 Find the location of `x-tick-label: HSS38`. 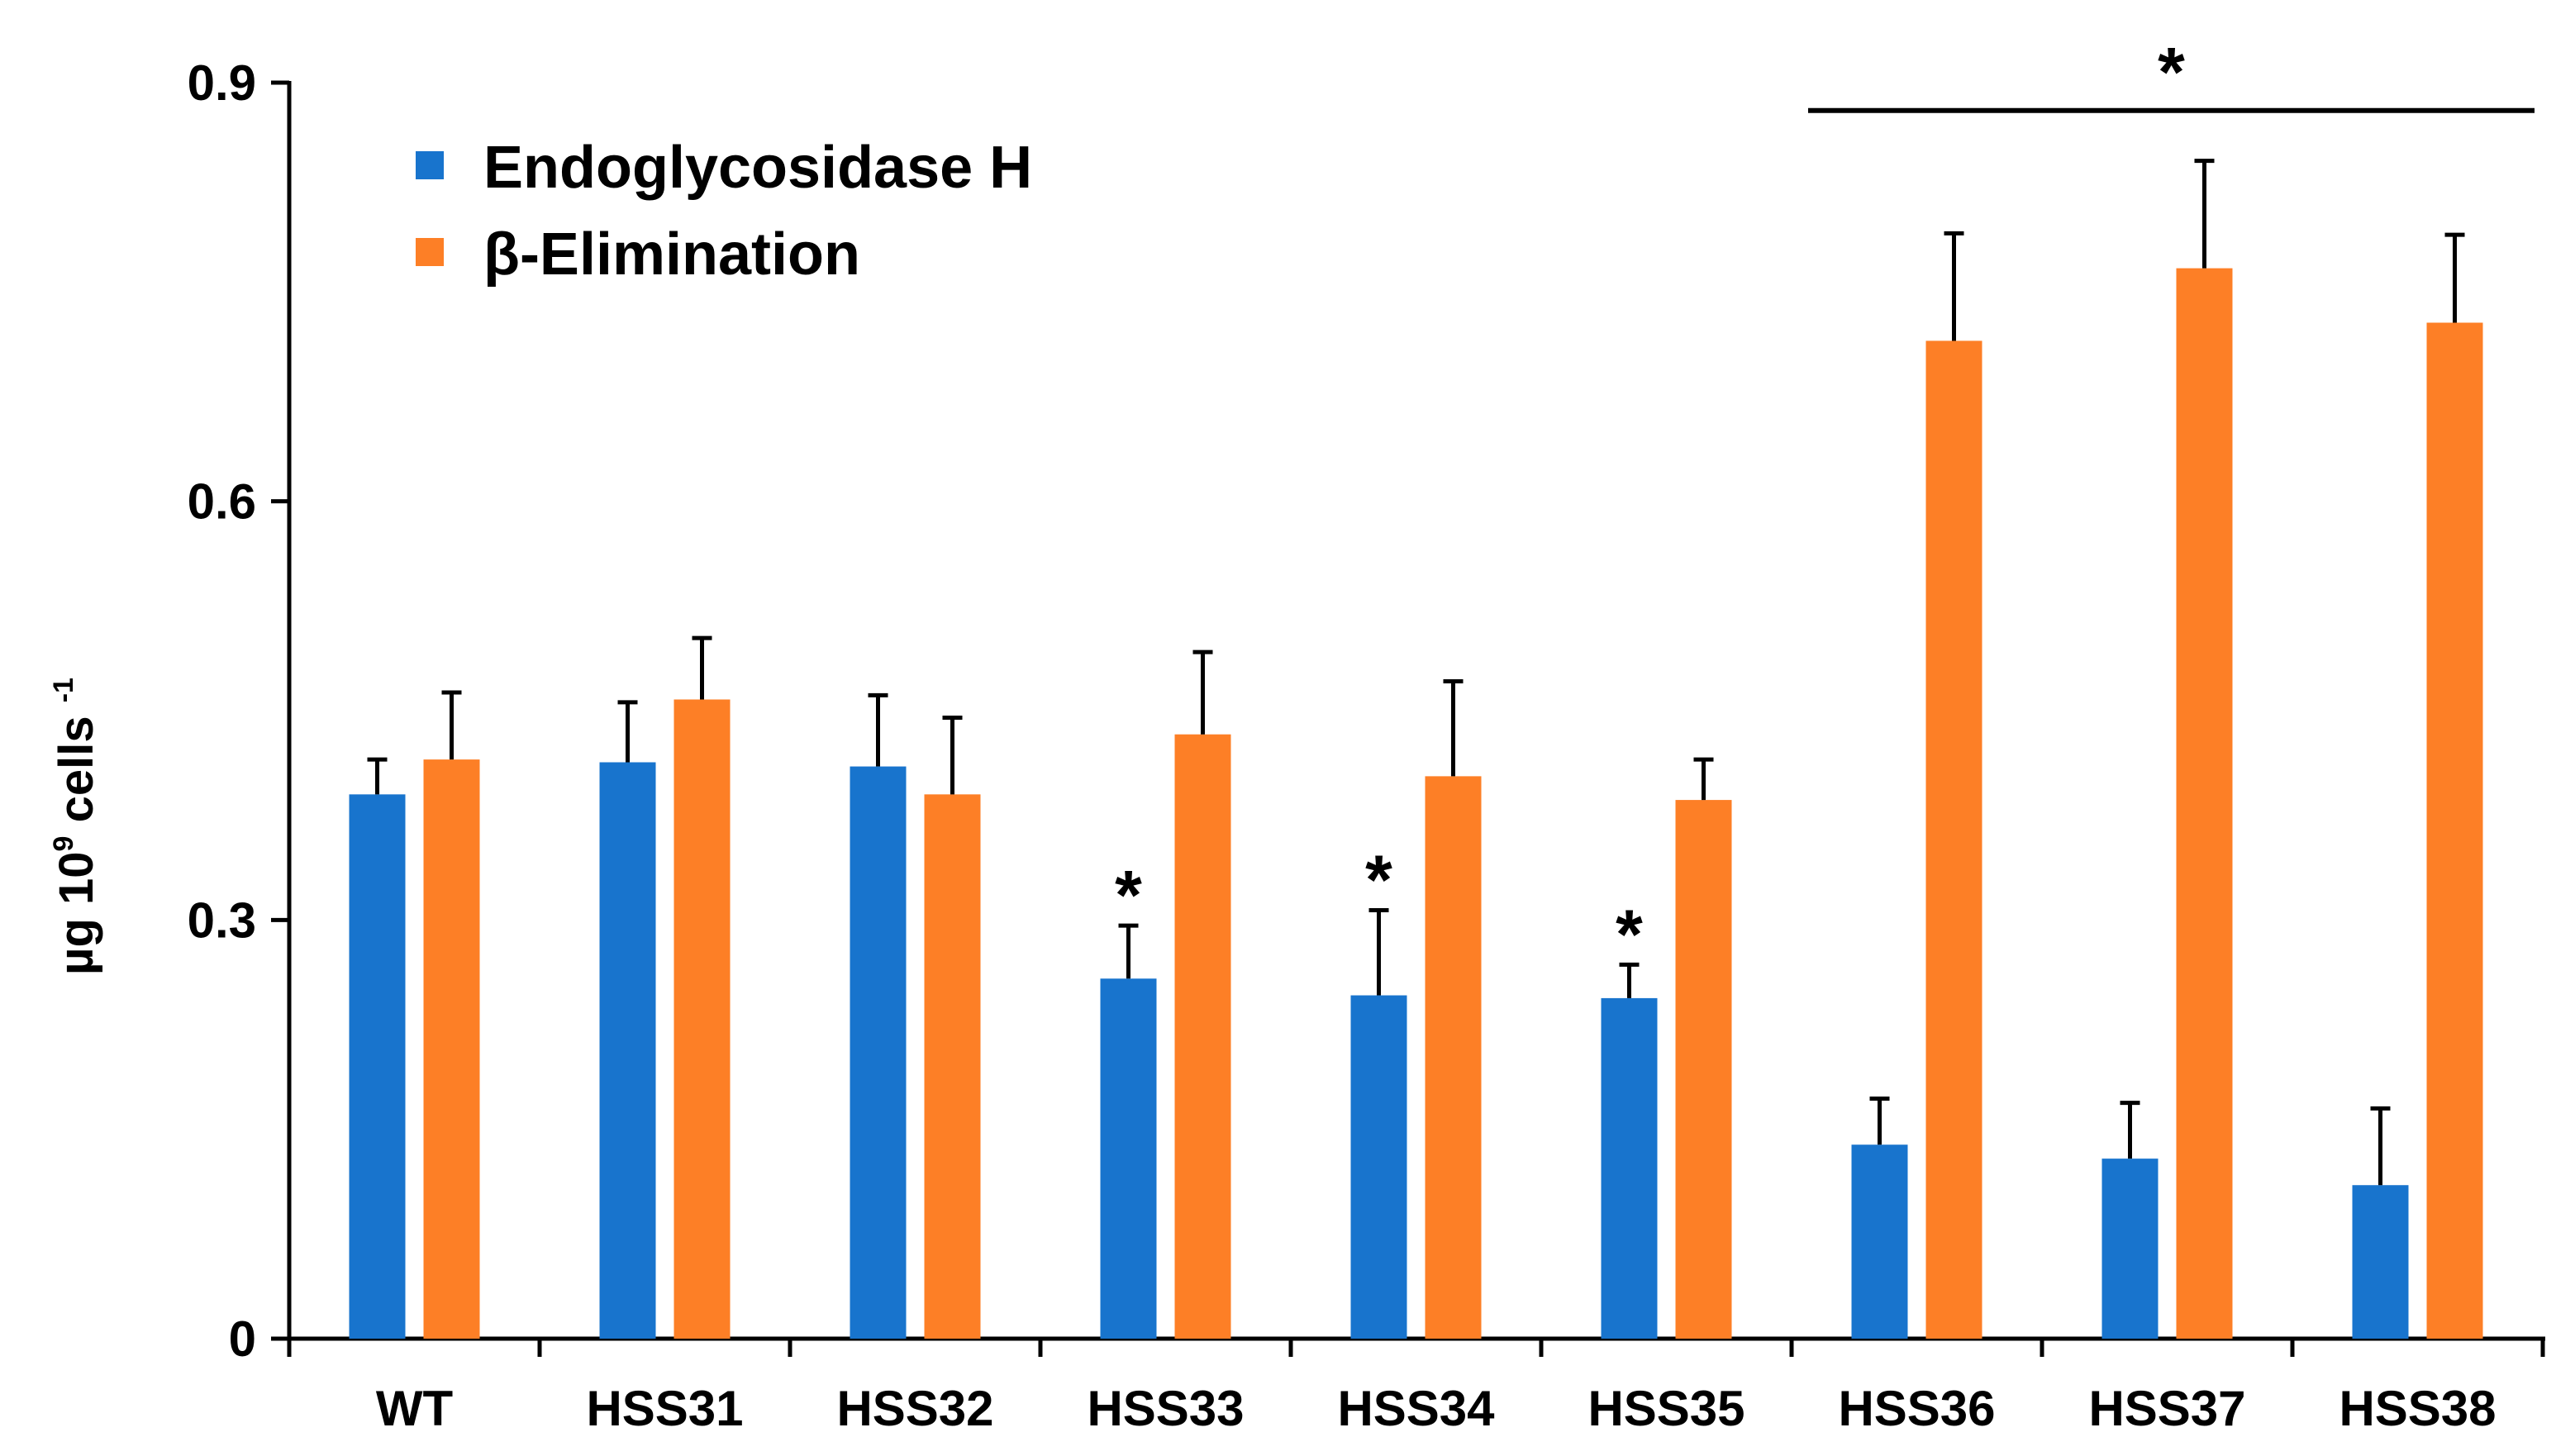

x-tick-label: HSS38 is located at coordinates (2417, 1408).